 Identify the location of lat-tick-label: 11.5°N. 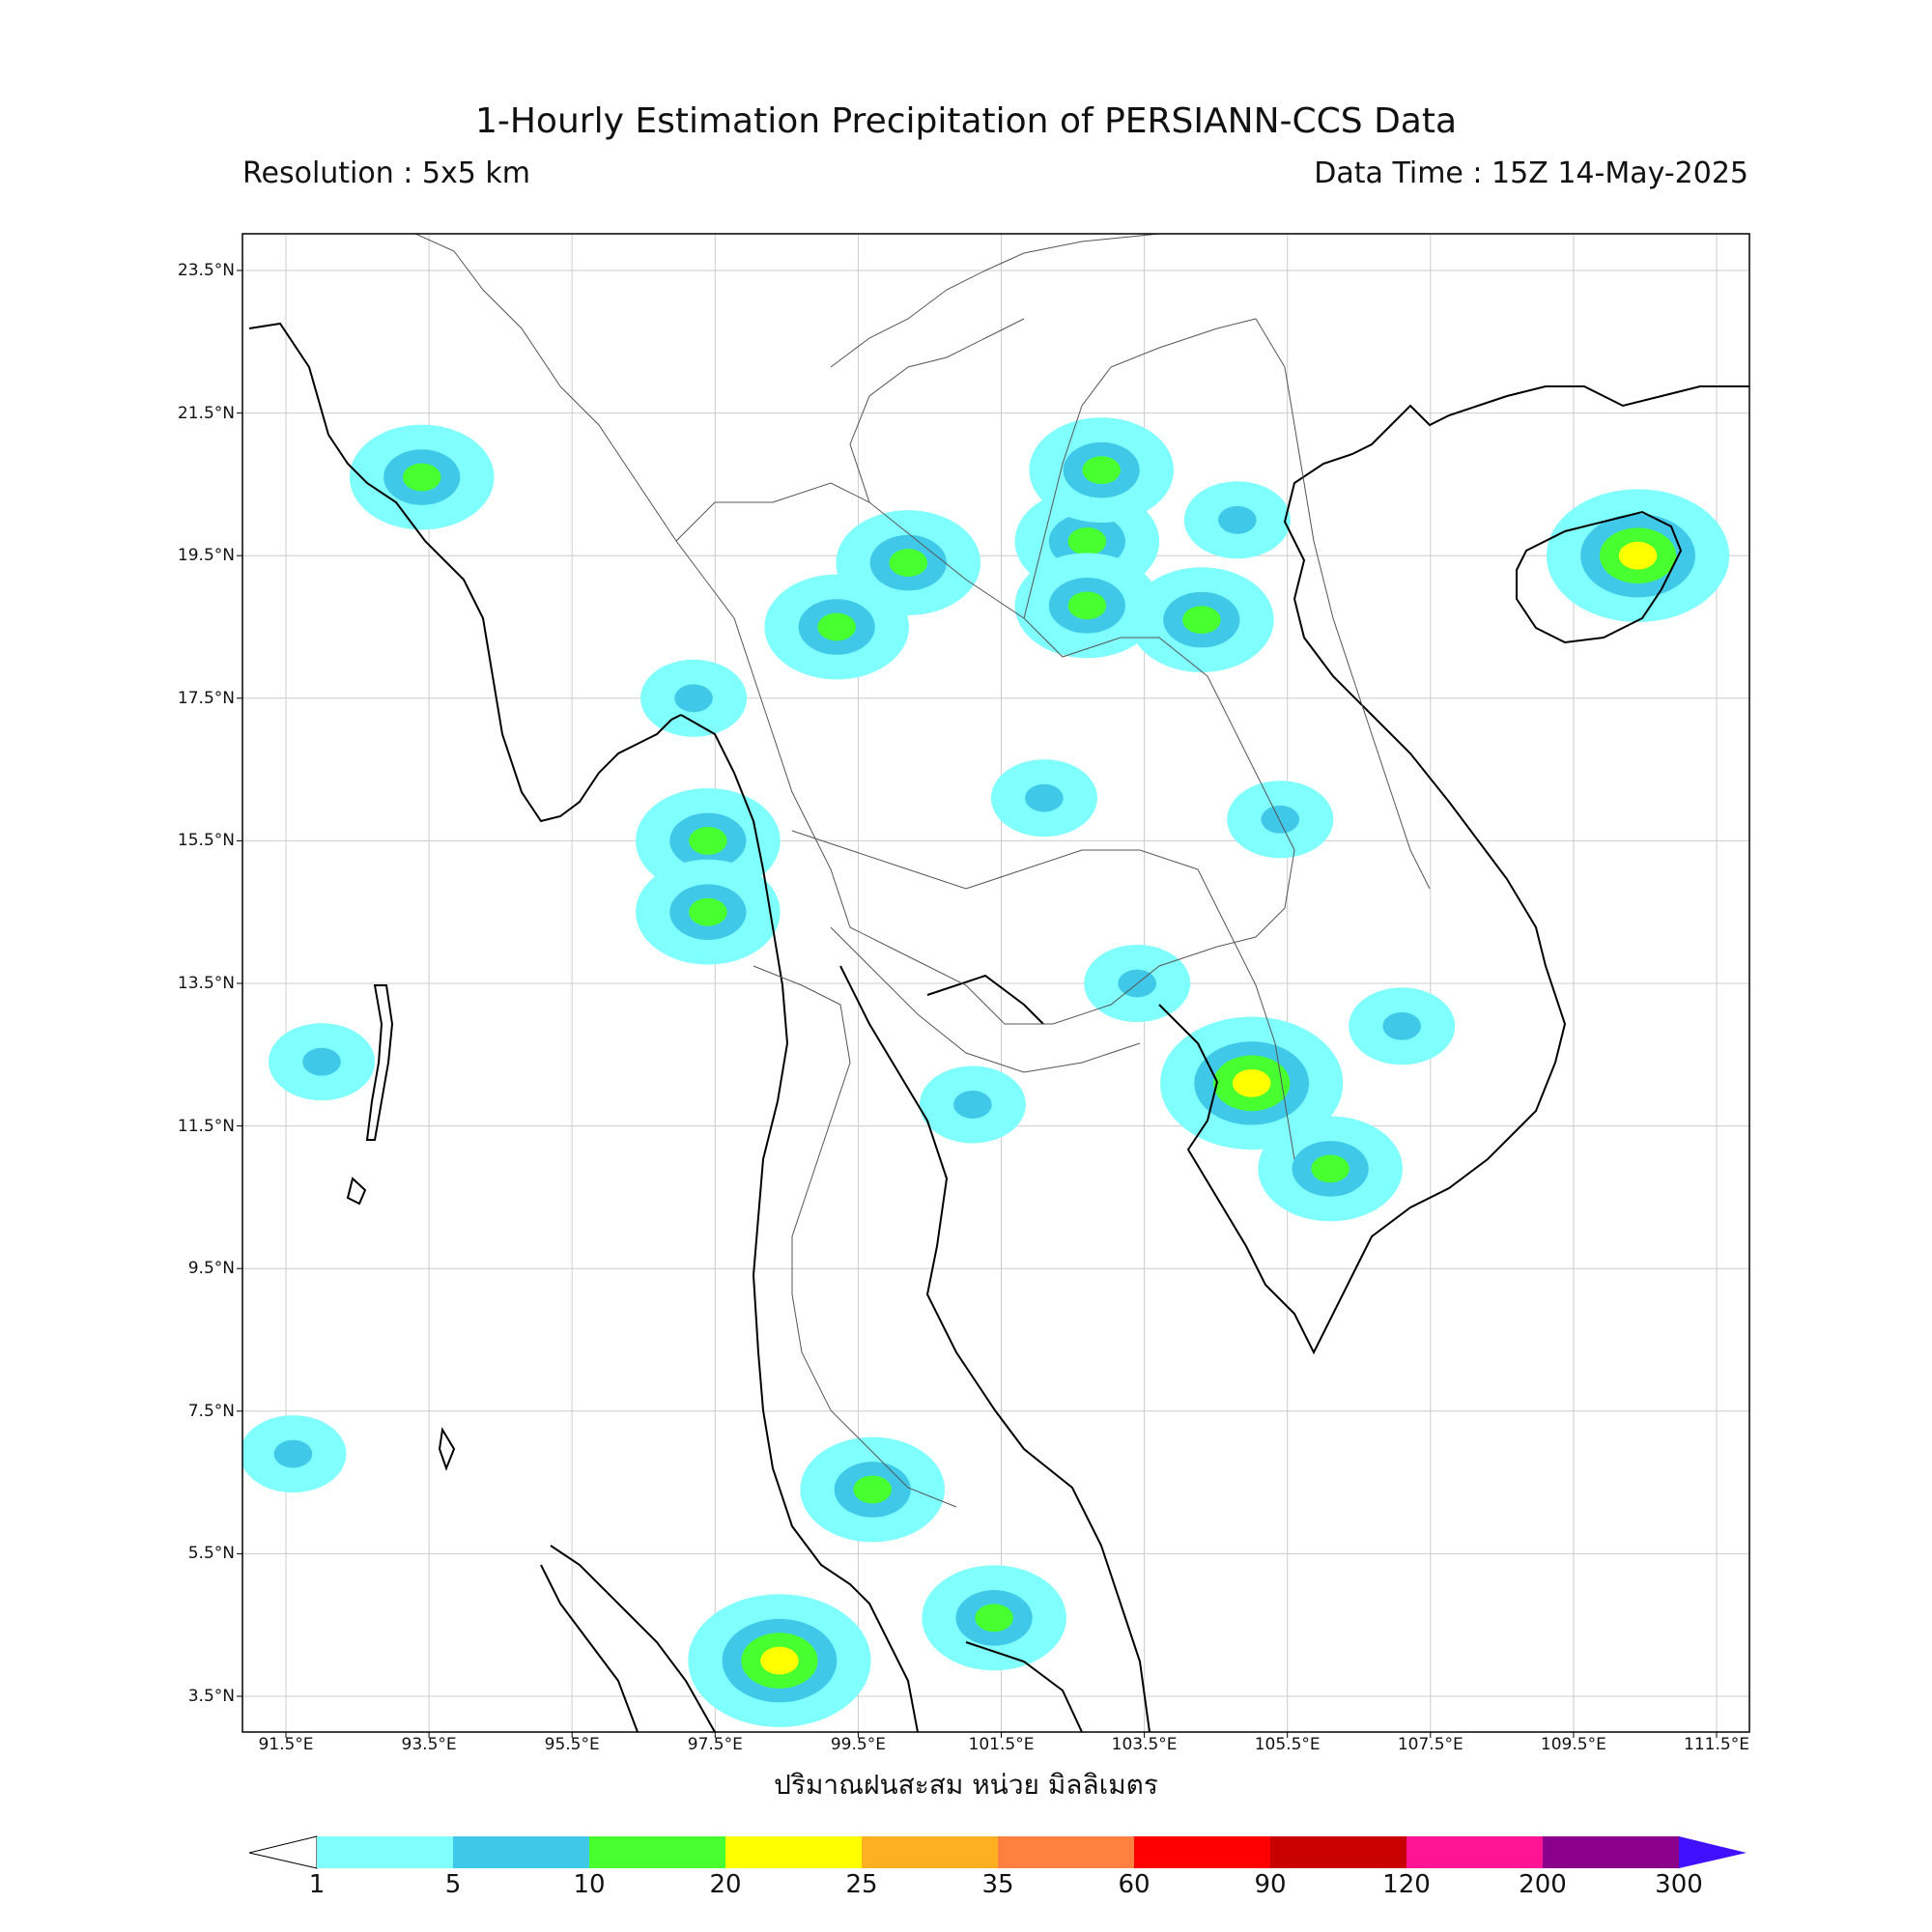
(206, 1126).